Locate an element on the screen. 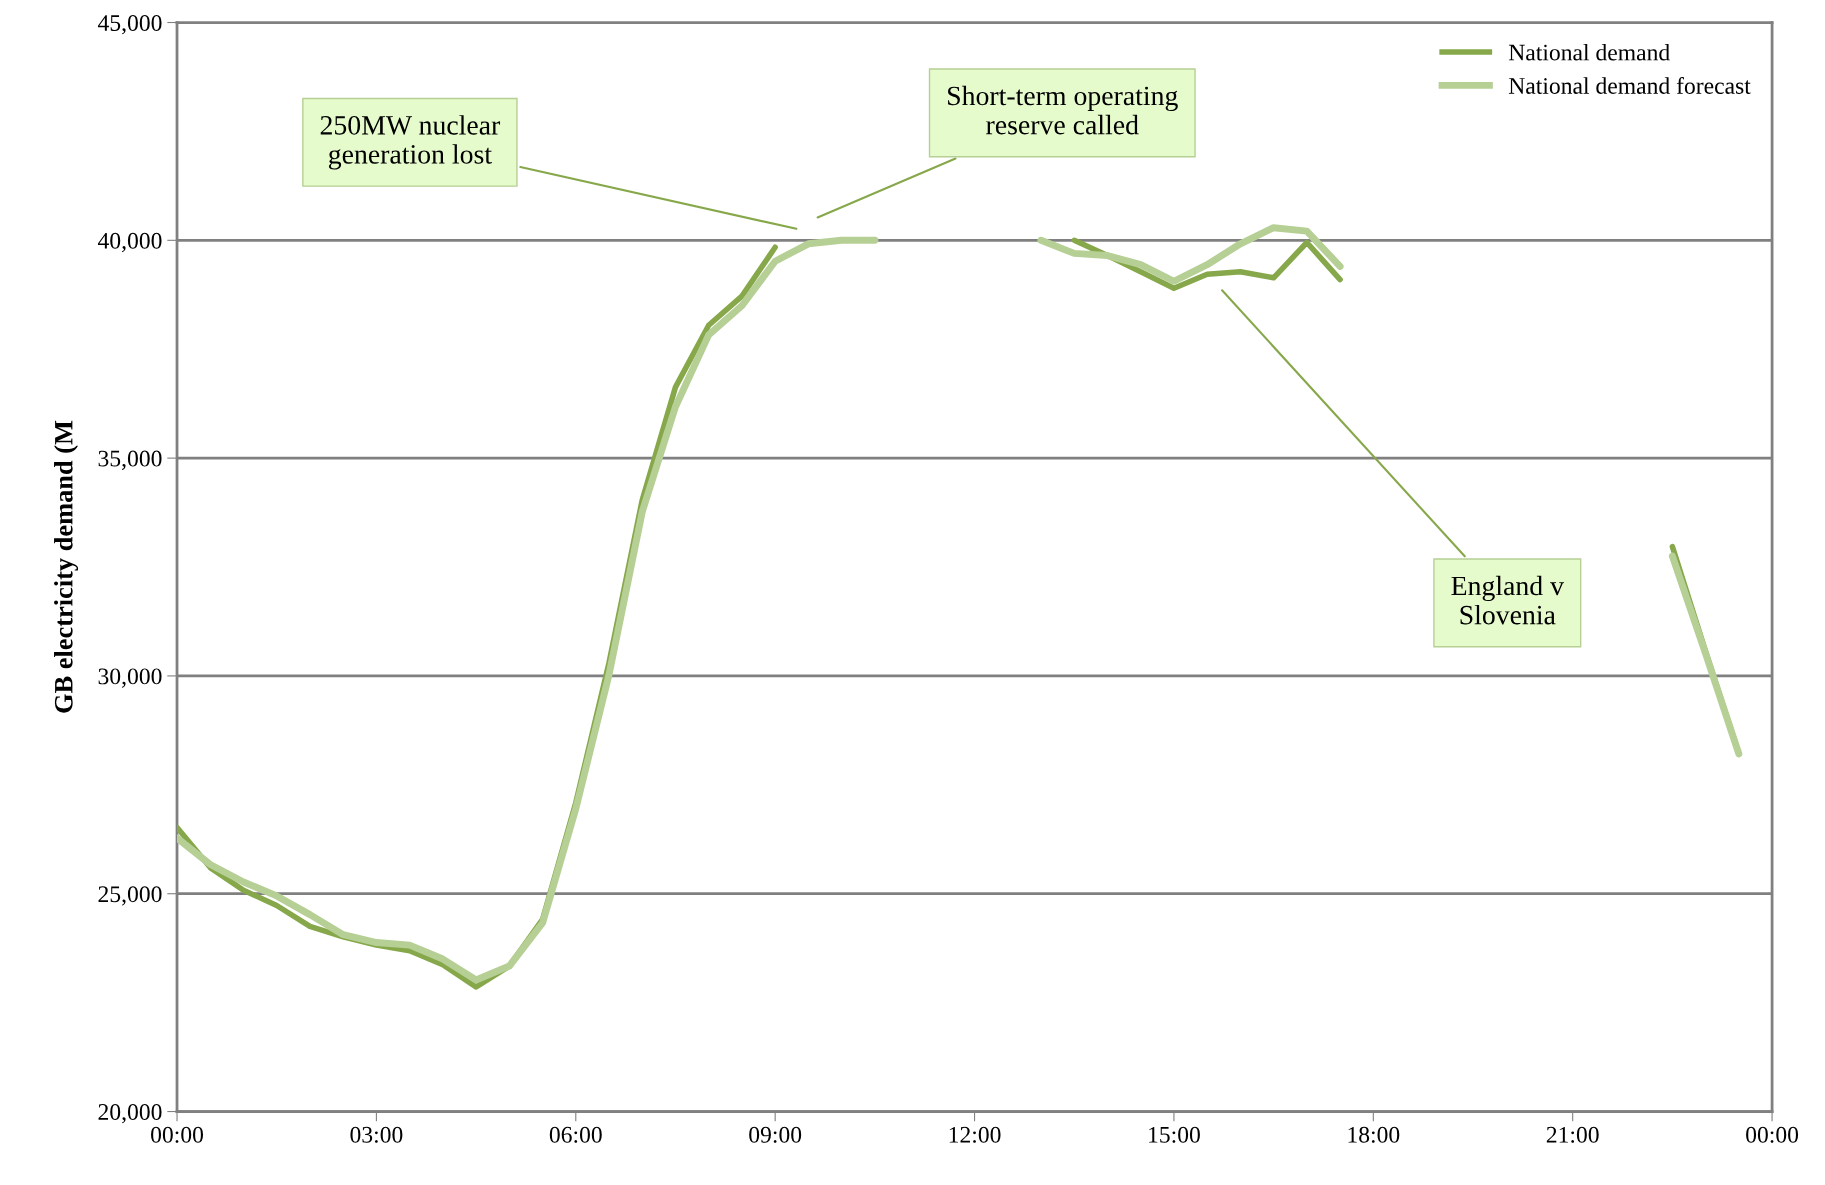  x-tick-label: 18:00 is located at coordinates (1374, 1134).